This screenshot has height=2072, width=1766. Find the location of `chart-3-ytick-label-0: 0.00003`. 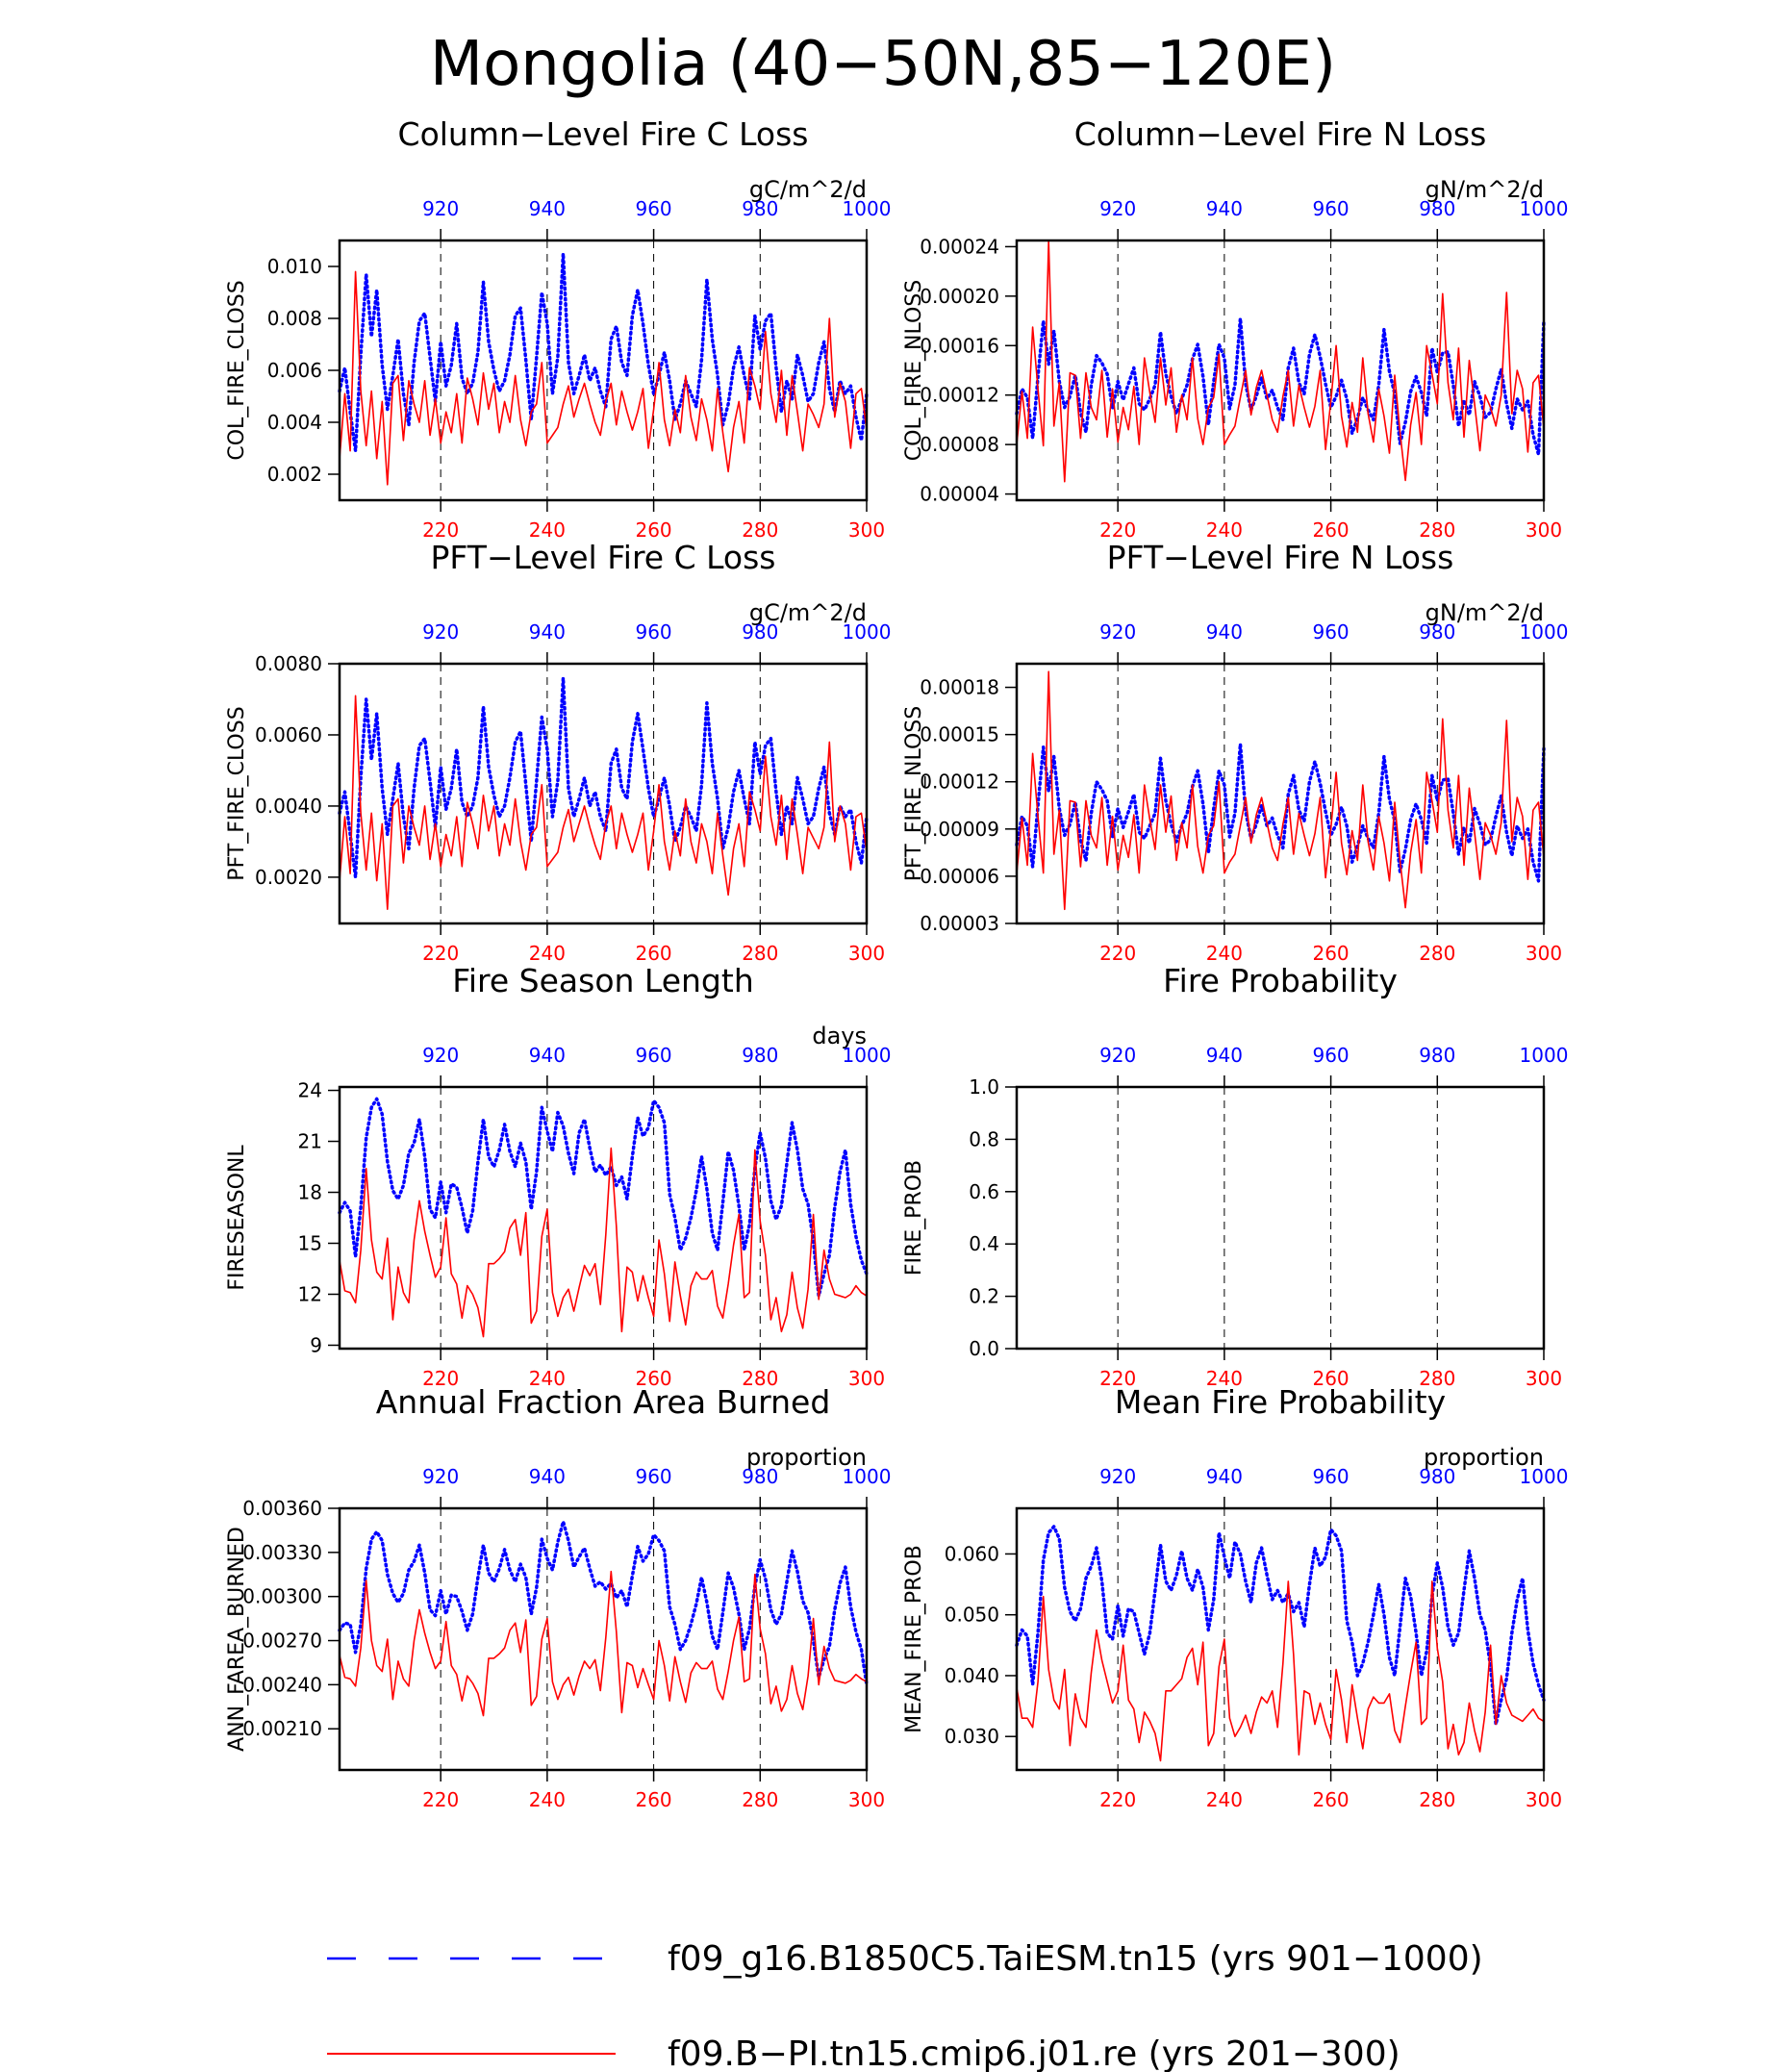

chart-3-ytick-label-0: 0.00003 is located at coordinates (959, 923).